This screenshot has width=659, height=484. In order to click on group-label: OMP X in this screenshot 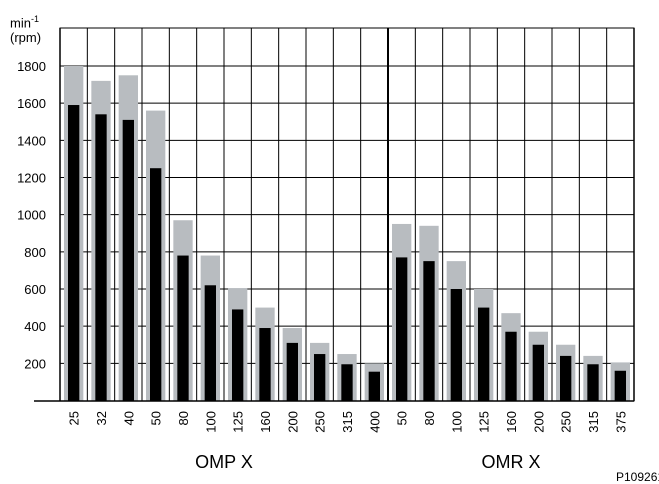, I will do `click(224, 462)`.